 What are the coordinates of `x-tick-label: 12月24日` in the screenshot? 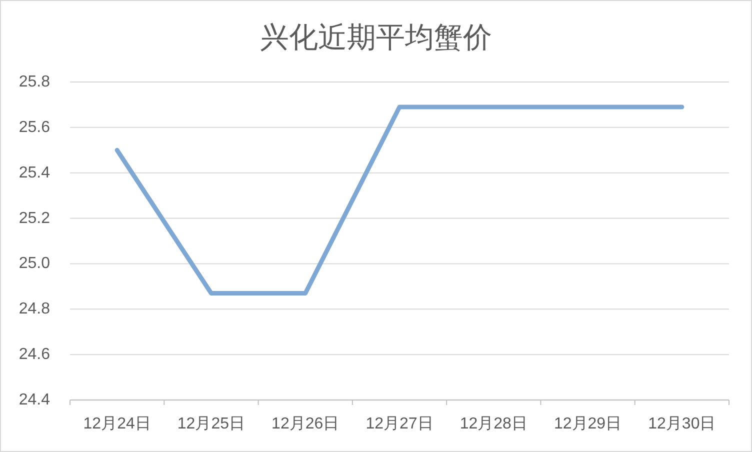 It's located at (117, 424).